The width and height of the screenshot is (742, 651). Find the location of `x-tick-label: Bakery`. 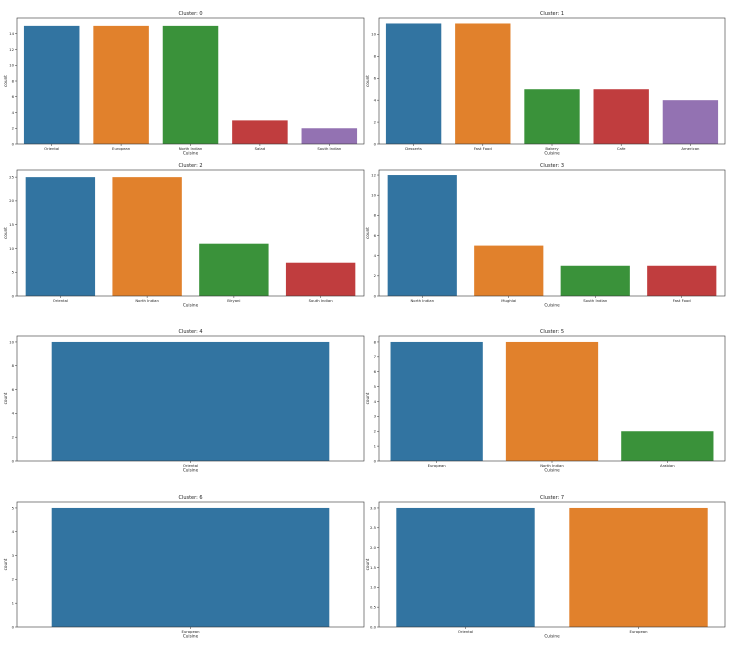

x-tick-label: Bakery is located at coordinates (552, 148).